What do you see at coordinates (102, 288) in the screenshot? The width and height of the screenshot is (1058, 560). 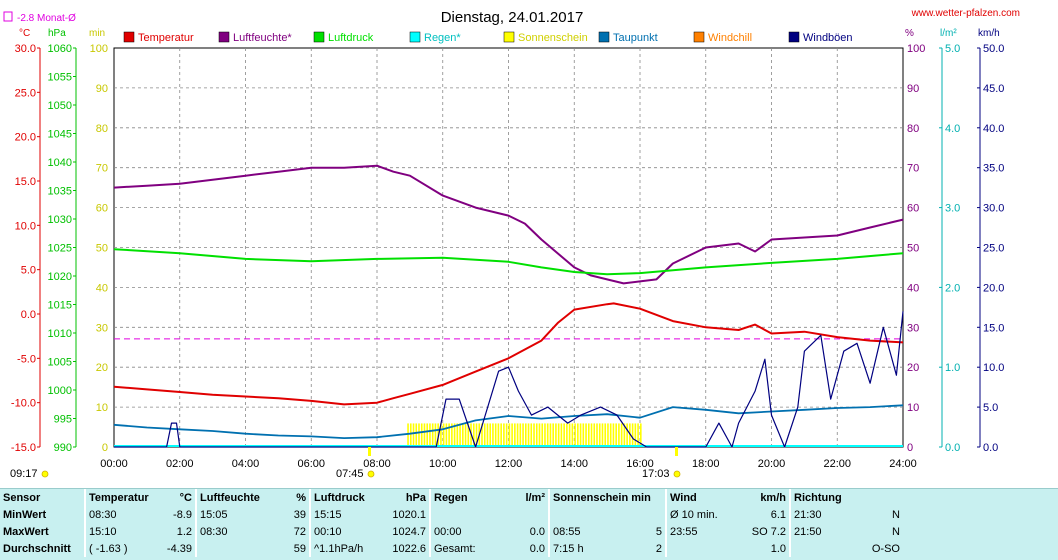 I see `tick-label-sunshine: 40` at bounding box center [102, 288].